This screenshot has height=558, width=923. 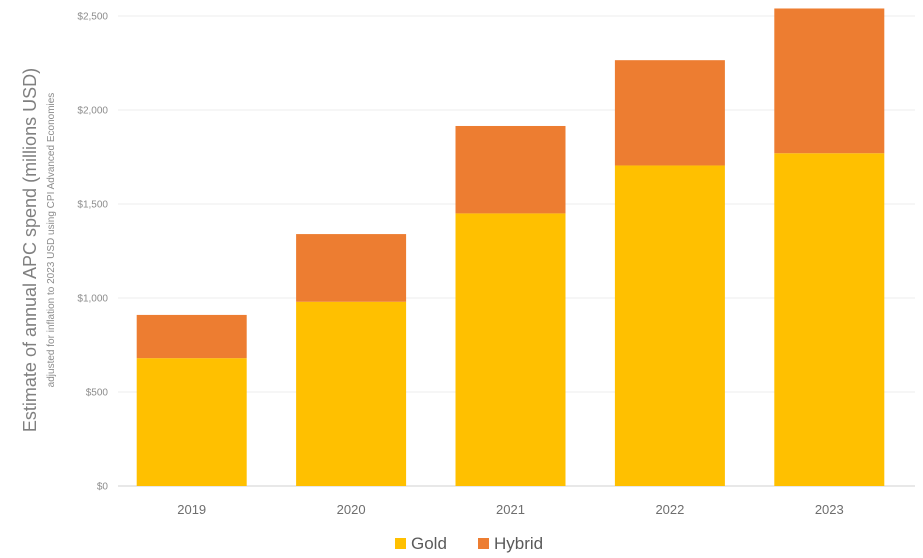 I want to click on bar-gold-2022, so click(x=669, y=325).